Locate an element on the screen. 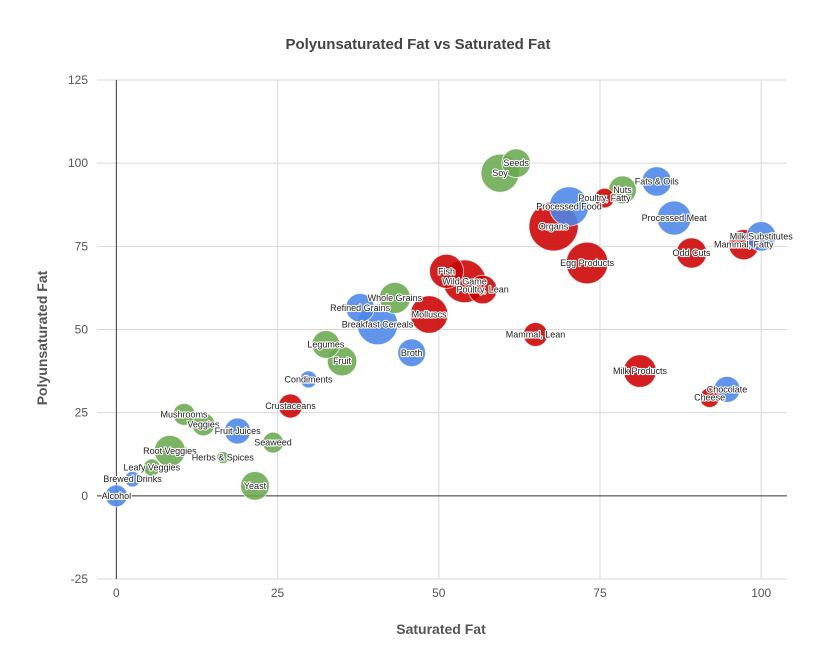  bubble-cheese is located at coordinates (709, 398).